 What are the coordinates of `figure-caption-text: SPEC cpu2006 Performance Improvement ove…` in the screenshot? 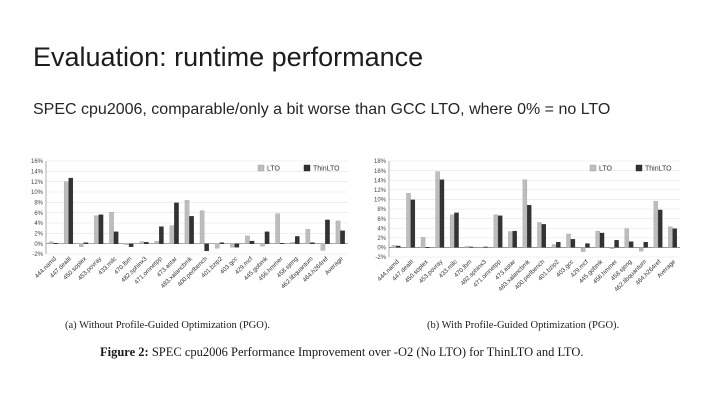 It's located at (366, 352).